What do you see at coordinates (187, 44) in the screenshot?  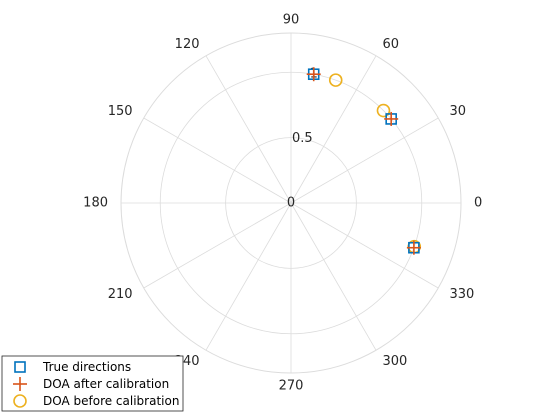 I see `theta-tick-label: 120` at bounding box center [187, 44].